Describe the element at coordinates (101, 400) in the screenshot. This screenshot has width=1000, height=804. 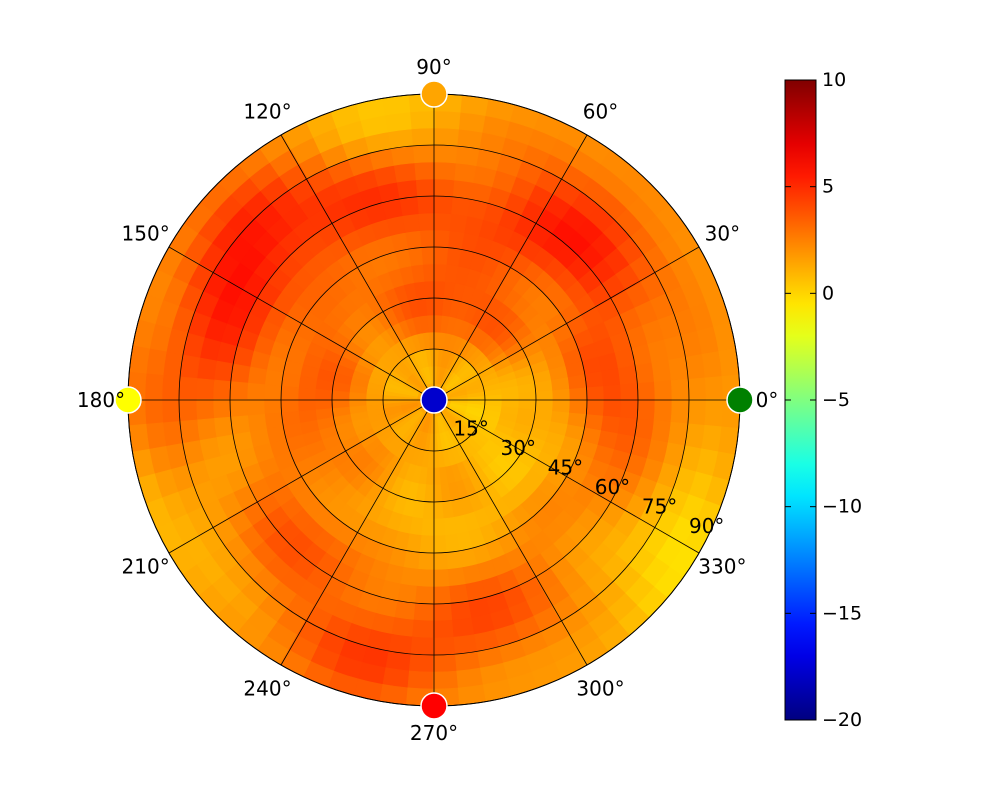
I see `angular-tick-label: 180°` at that location.